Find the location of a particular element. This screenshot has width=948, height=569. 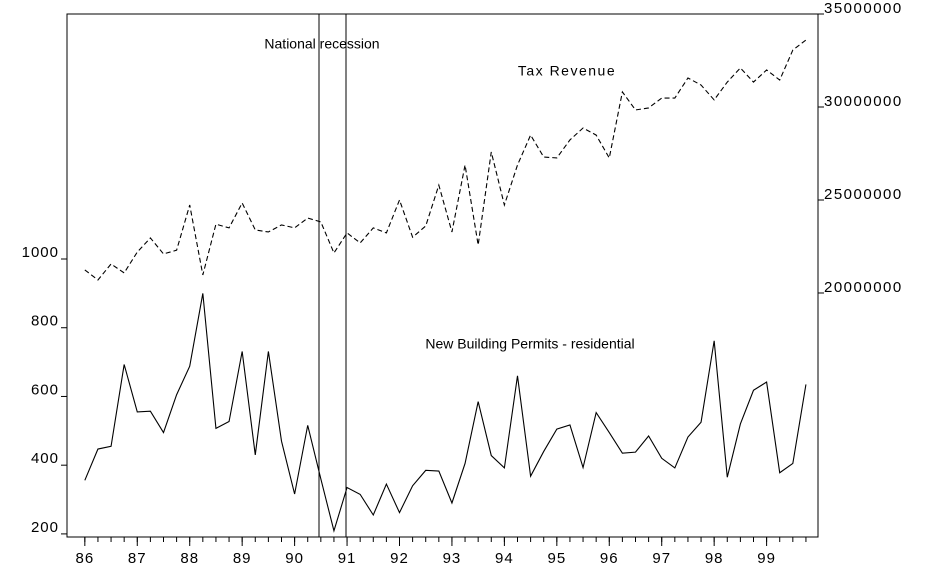

x-tick-label: 98 is located at coordinates (714, 558).